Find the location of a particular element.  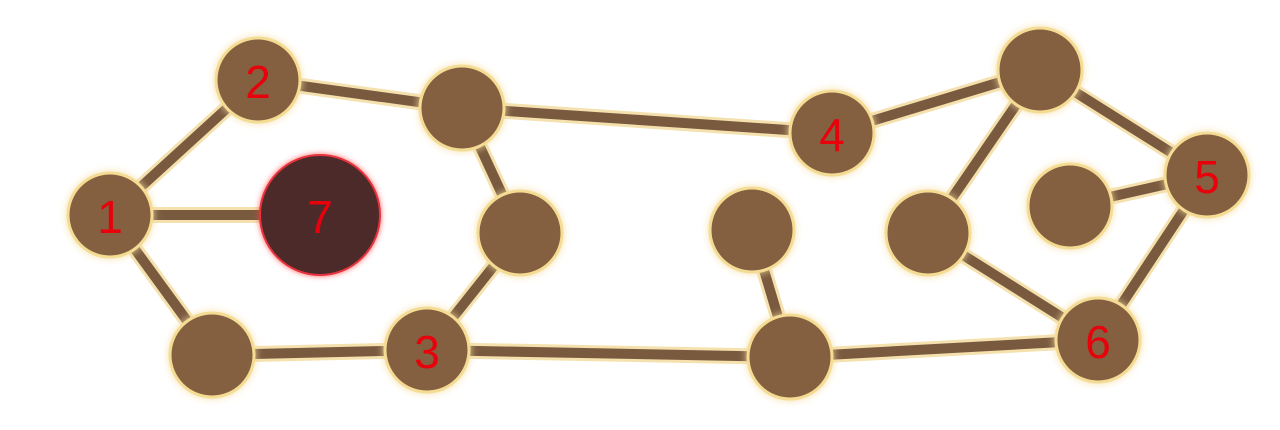

node-c is located at coordinates (212, 355).